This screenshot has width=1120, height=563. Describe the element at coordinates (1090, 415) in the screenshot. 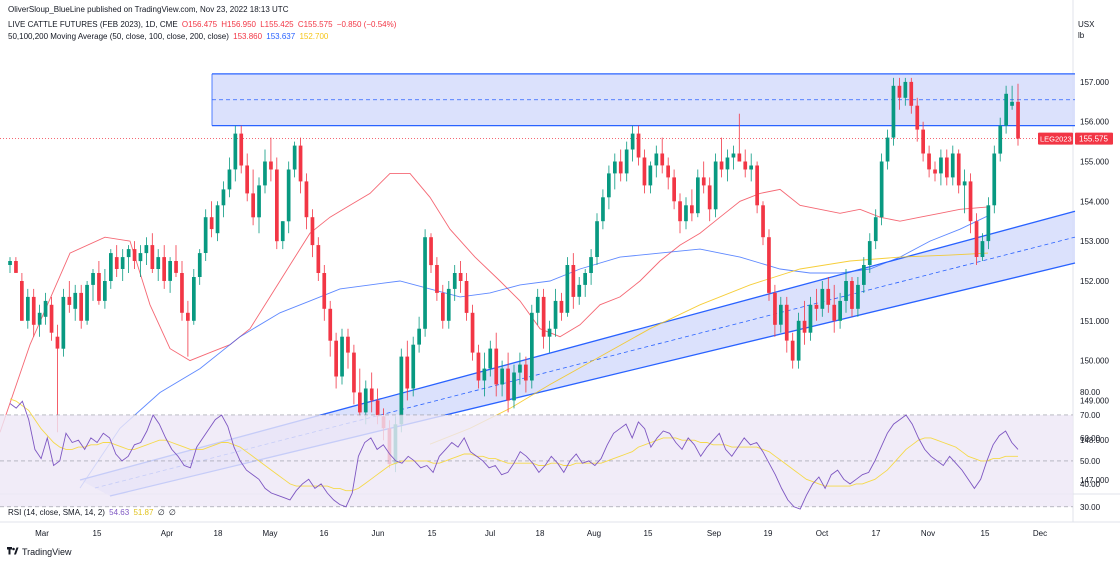

I see `rsi-tick: 70.00` at that location.